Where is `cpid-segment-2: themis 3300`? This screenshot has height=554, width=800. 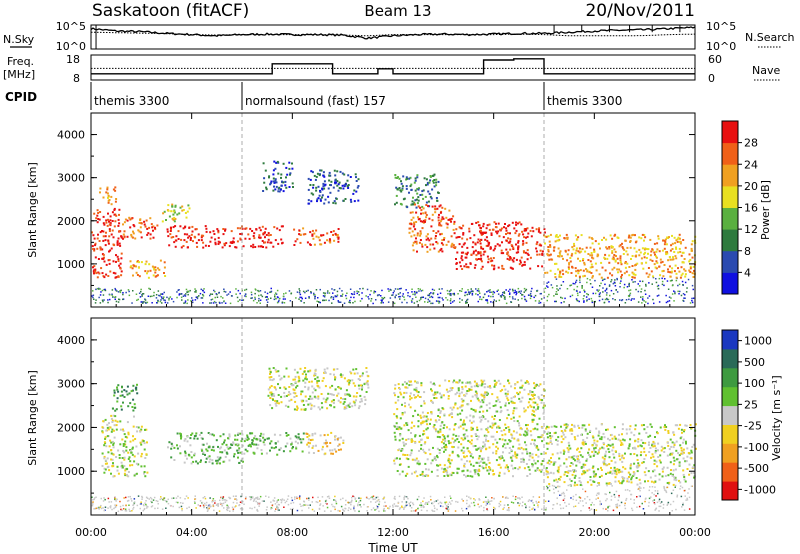
cpid-segment-2: themis 3300 is located at coordinates (584, 101).